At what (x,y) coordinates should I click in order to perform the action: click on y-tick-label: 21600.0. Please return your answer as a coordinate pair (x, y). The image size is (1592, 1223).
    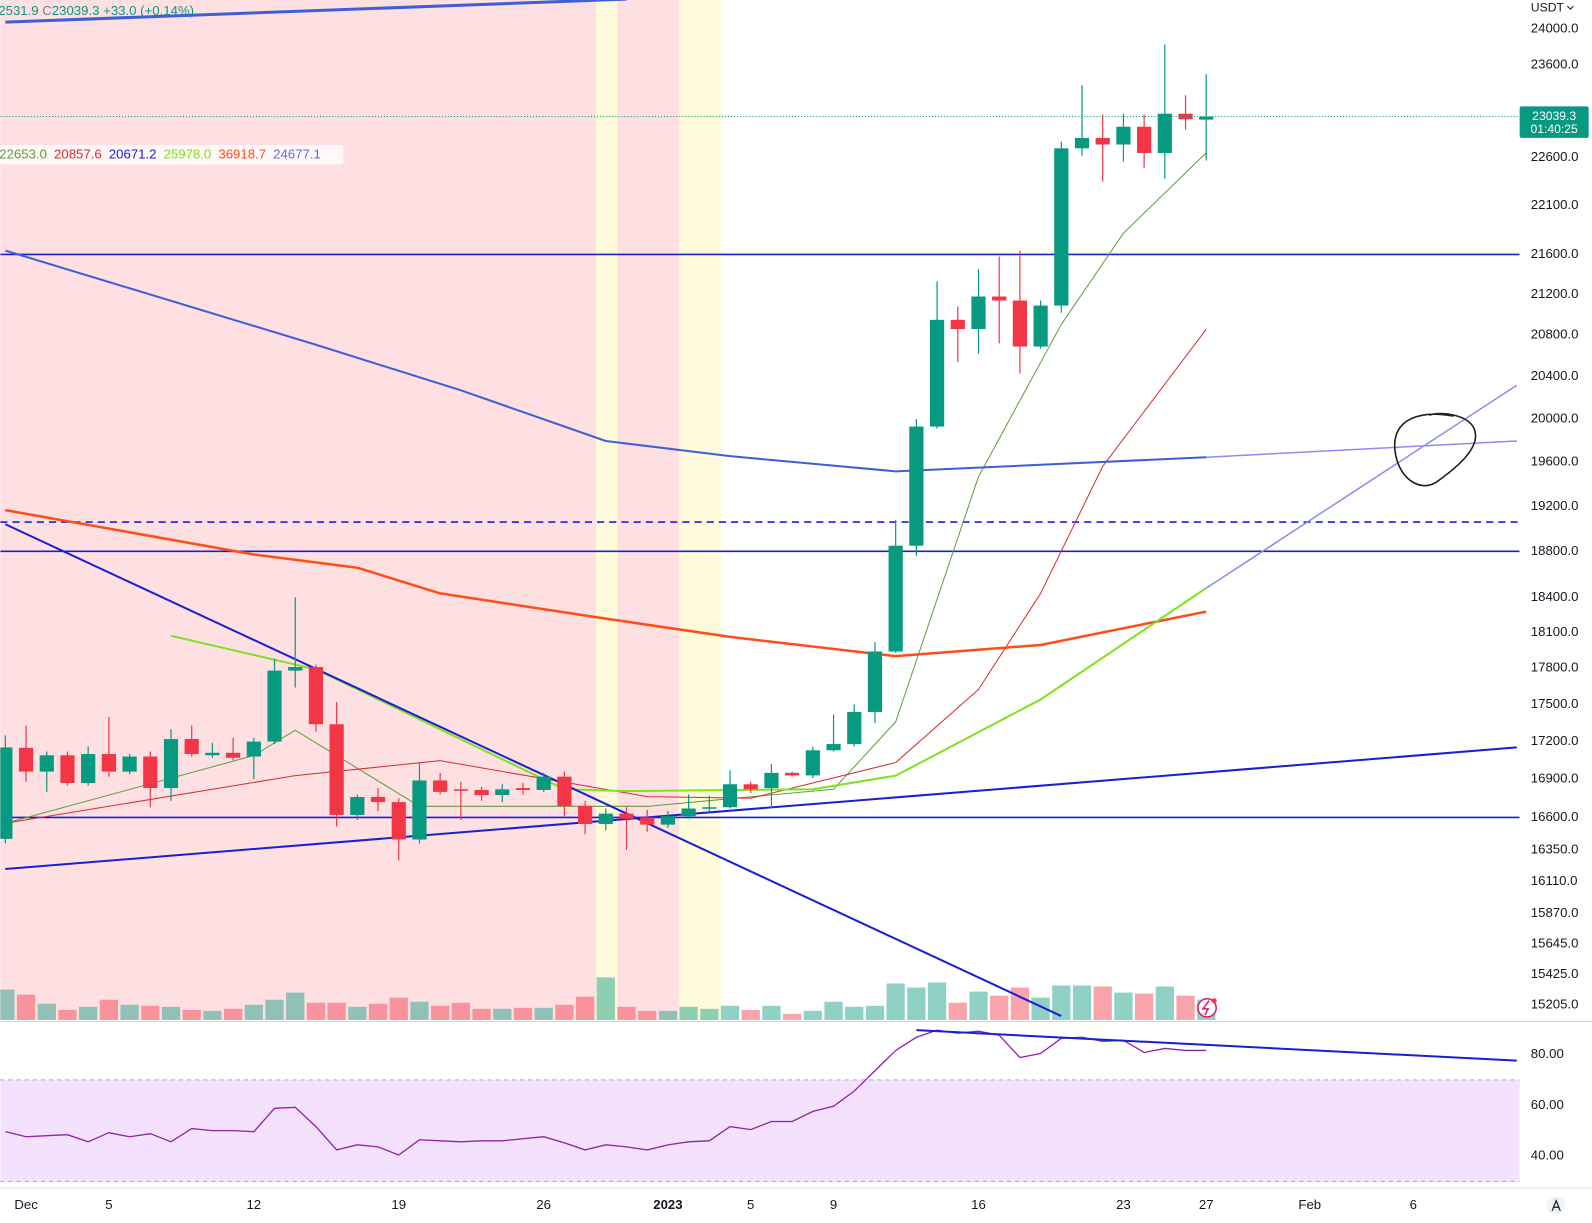
    Looking at the image, I should click on (1555, 253).